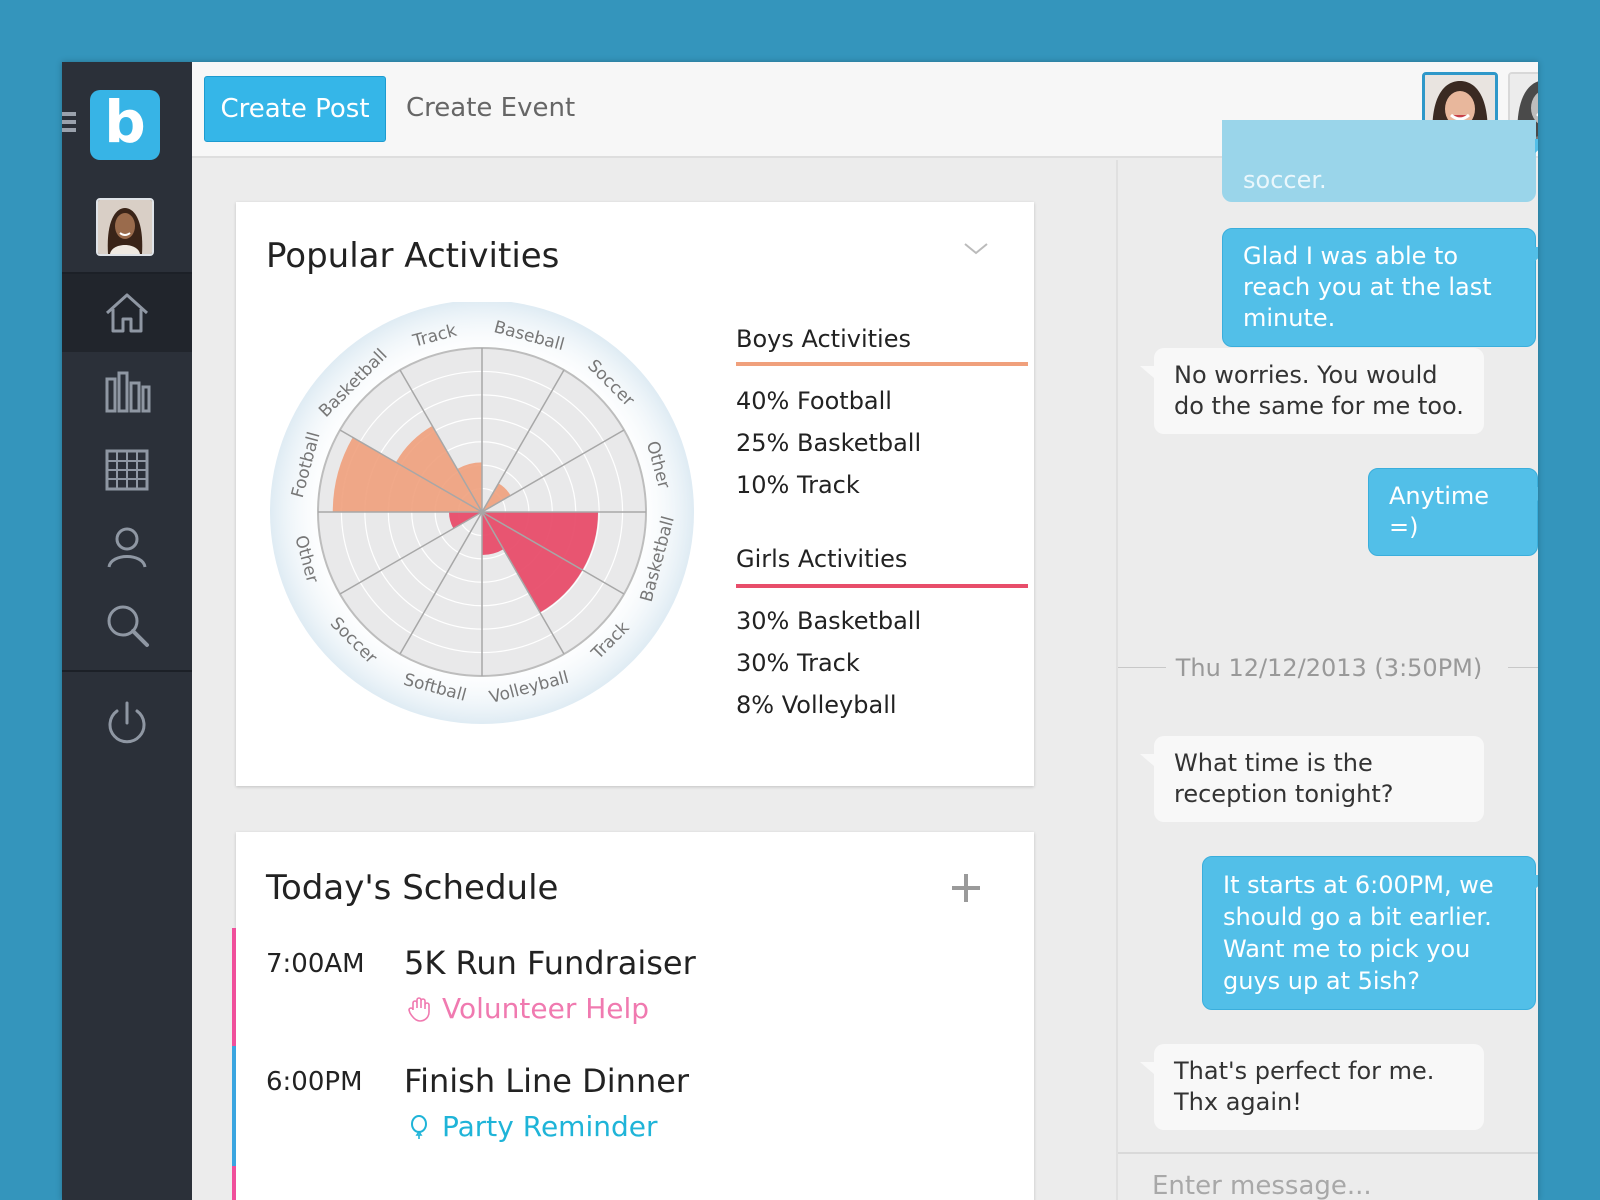 This screenshot has height=1200, width=1600. Describe the element at coordinates (882, 586) in the screenshot. I see `girls-legend-line` at that location.